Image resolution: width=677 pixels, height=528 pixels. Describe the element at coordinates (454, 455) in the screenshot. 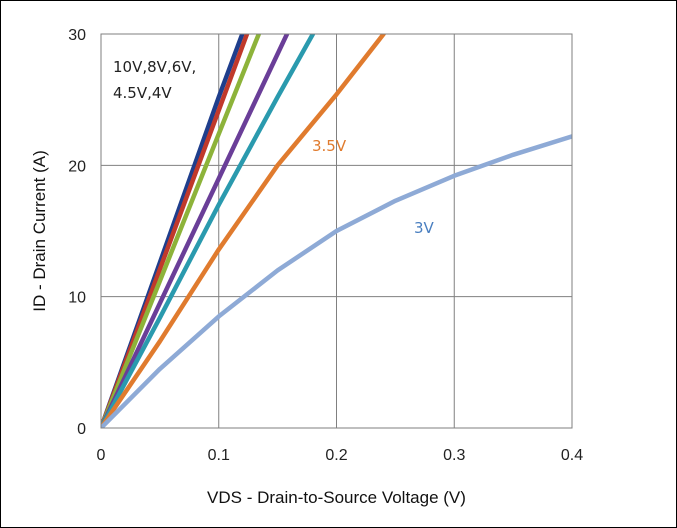

I see `x-tick-label: 0.3` at that location.